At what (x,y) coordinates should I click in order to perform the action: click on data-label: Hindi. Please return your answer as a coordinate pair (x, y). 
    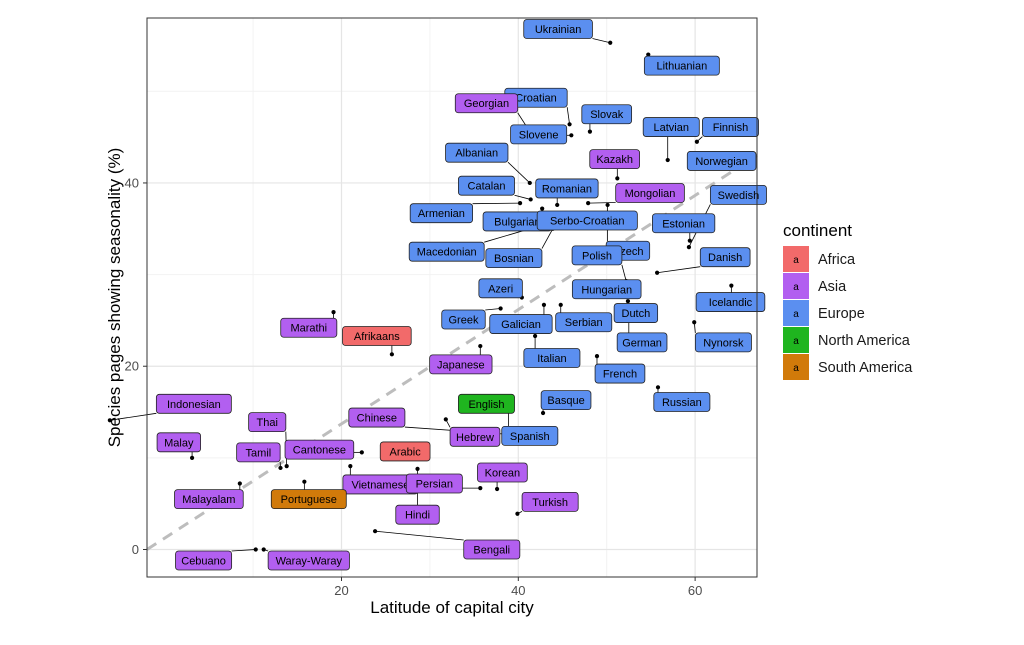
    Looking at the image, I should click on (418, 514).